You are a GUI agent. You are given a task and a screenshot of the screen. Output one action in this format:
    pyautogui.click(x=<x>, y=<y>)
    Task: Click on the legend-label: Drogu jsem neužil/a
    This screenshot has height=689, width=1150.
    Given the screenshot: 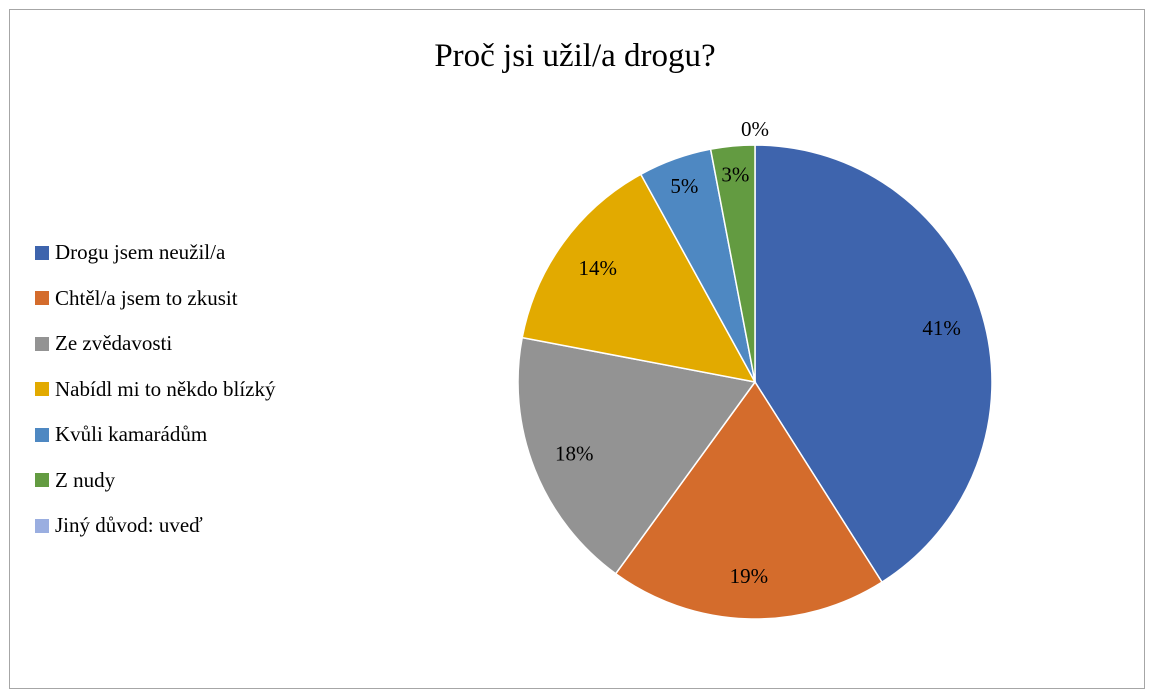 What is the action you would take?
    pyautogui.click(x=140, y=252)
    